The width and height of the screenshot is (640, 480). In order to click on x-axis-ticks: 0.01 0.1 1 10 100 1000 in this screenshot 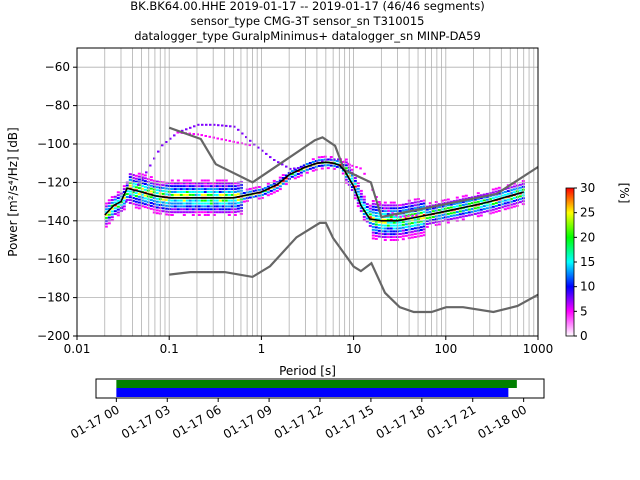, I will do `click(308, 346)`.